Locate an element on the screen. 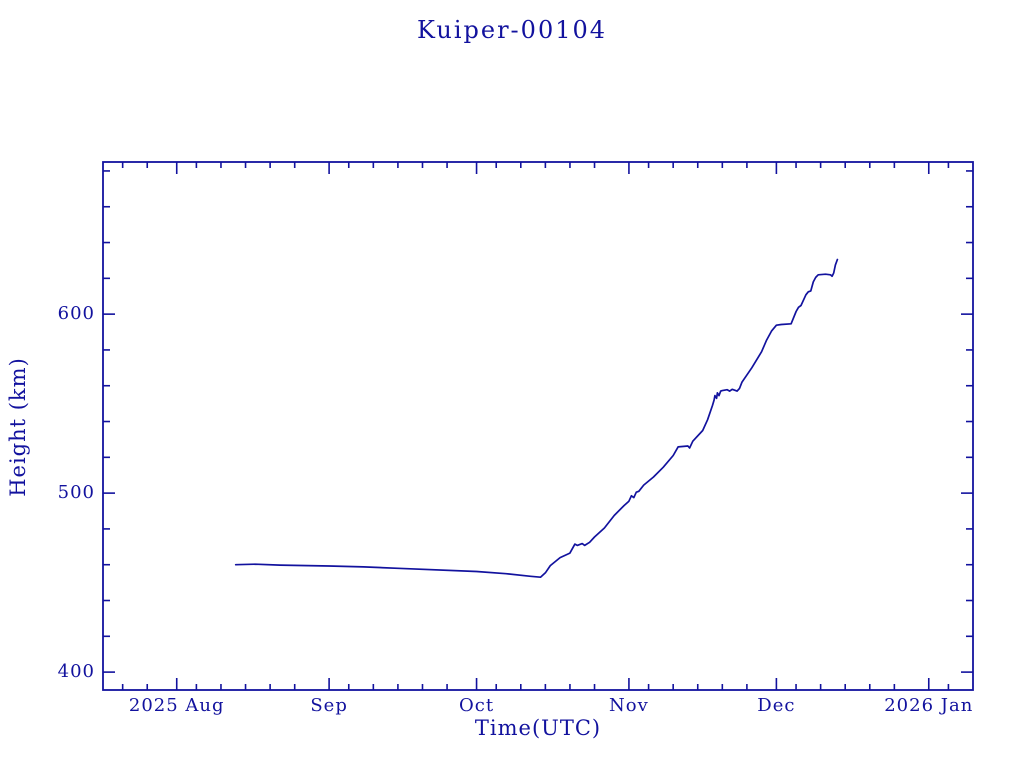 The width and height of the screenshot is (1024, 768). y-tick-label: 500 is located at coordinates (76, 493).